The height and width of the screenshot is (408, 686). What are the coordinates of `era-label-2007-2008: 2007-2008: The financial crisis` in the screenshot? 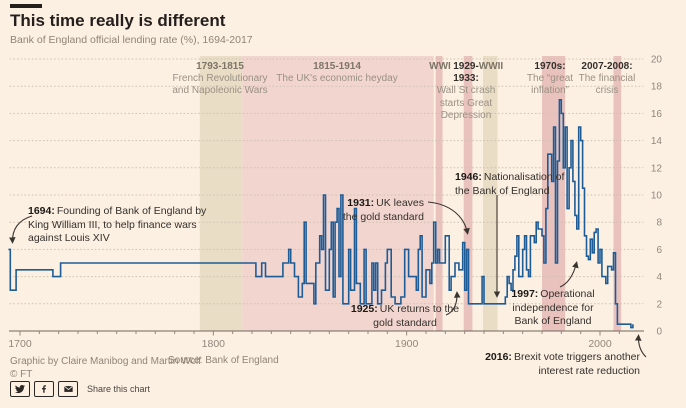 It's located at (607, 79).